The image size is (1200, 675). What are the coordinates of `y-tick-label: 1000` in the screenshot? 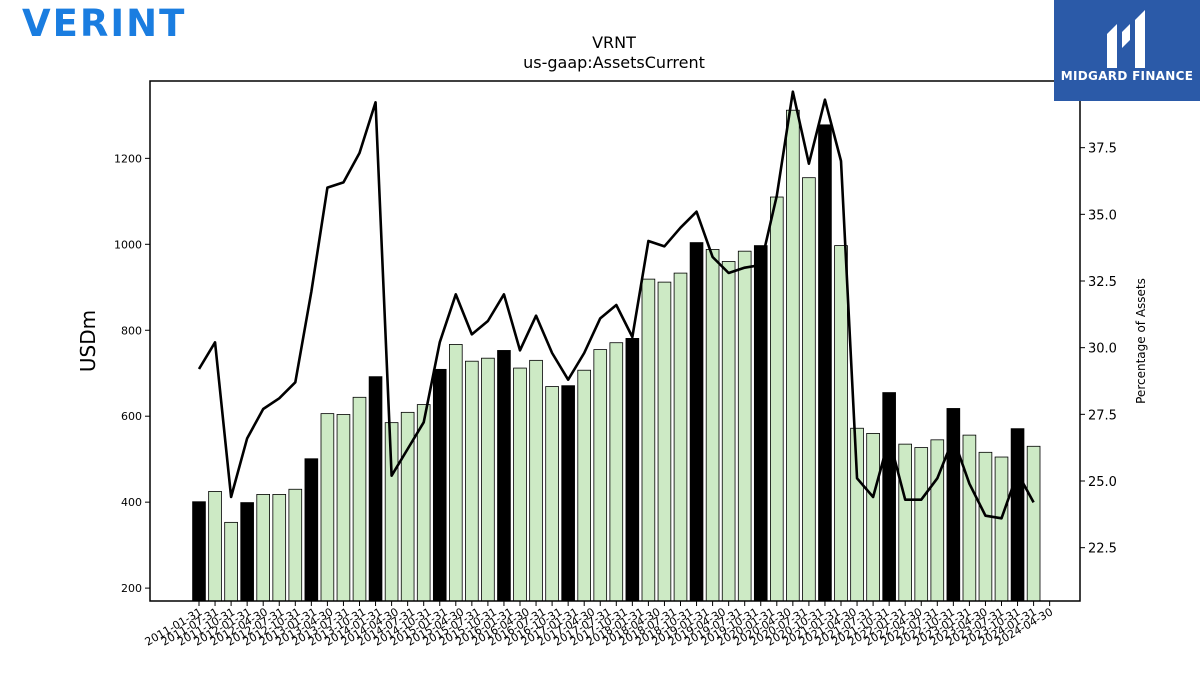 It's located at (128, 244).